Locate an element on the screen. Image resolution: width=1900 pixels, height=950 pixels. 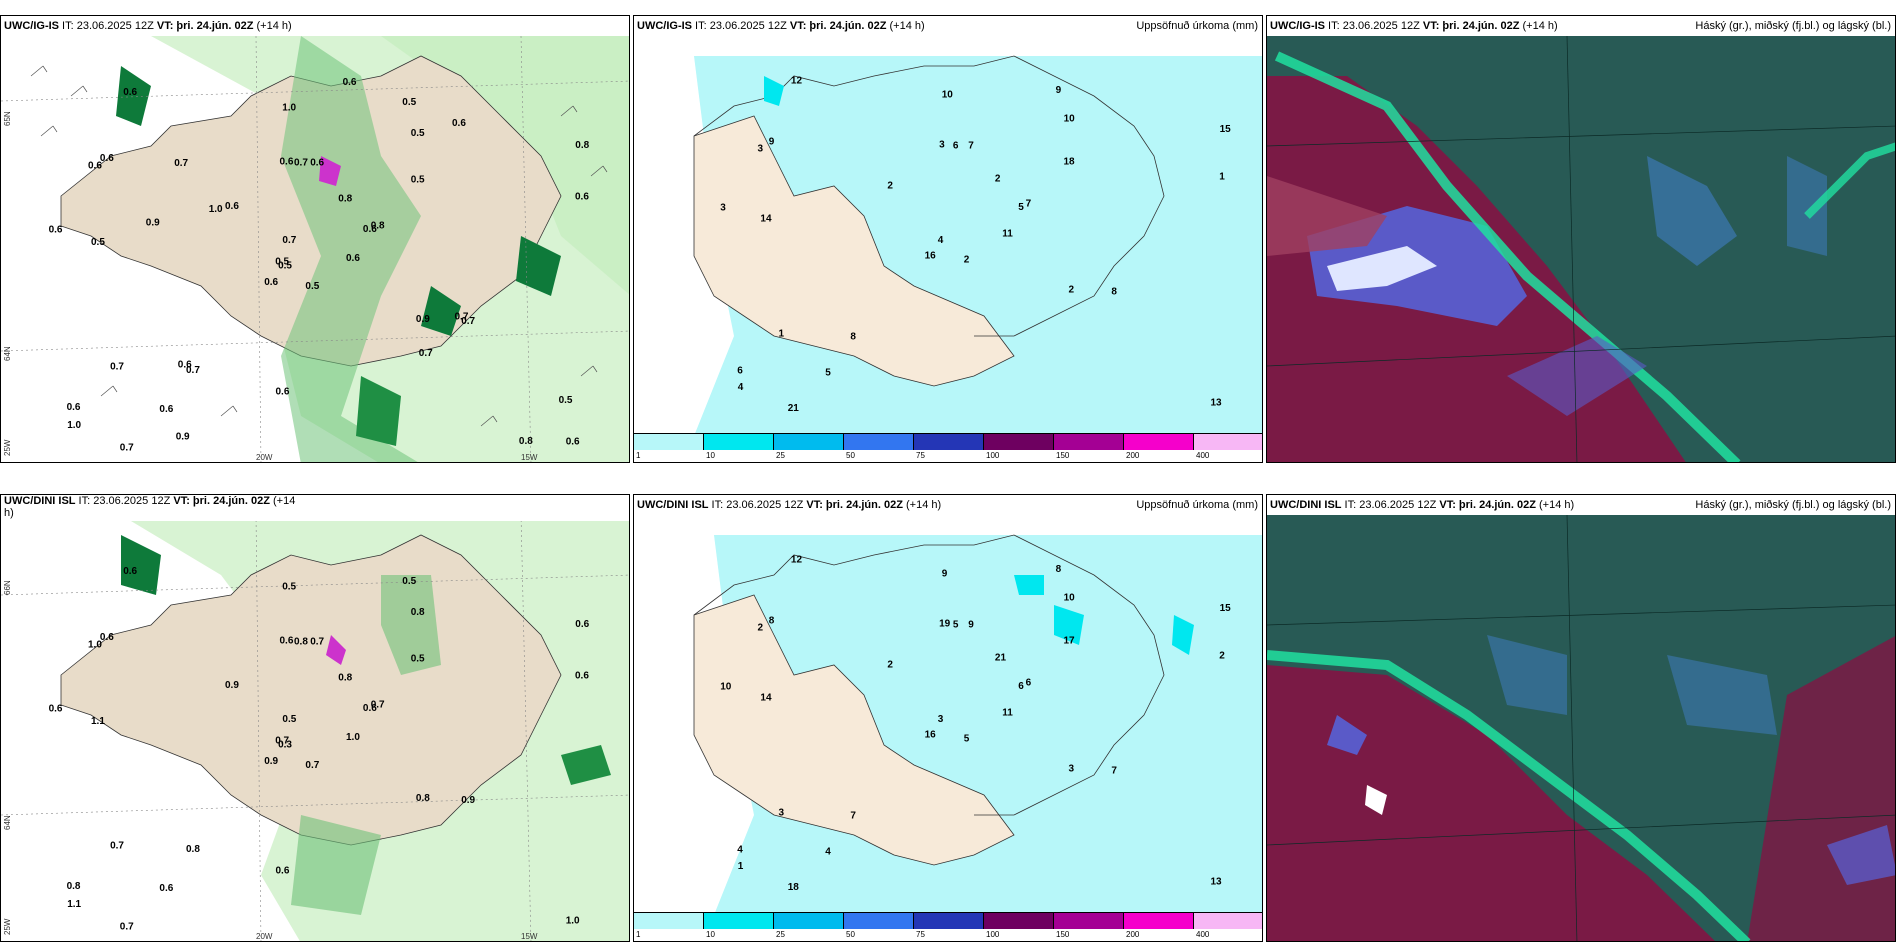
value-label: 12 is located at coordinates (797, 81).